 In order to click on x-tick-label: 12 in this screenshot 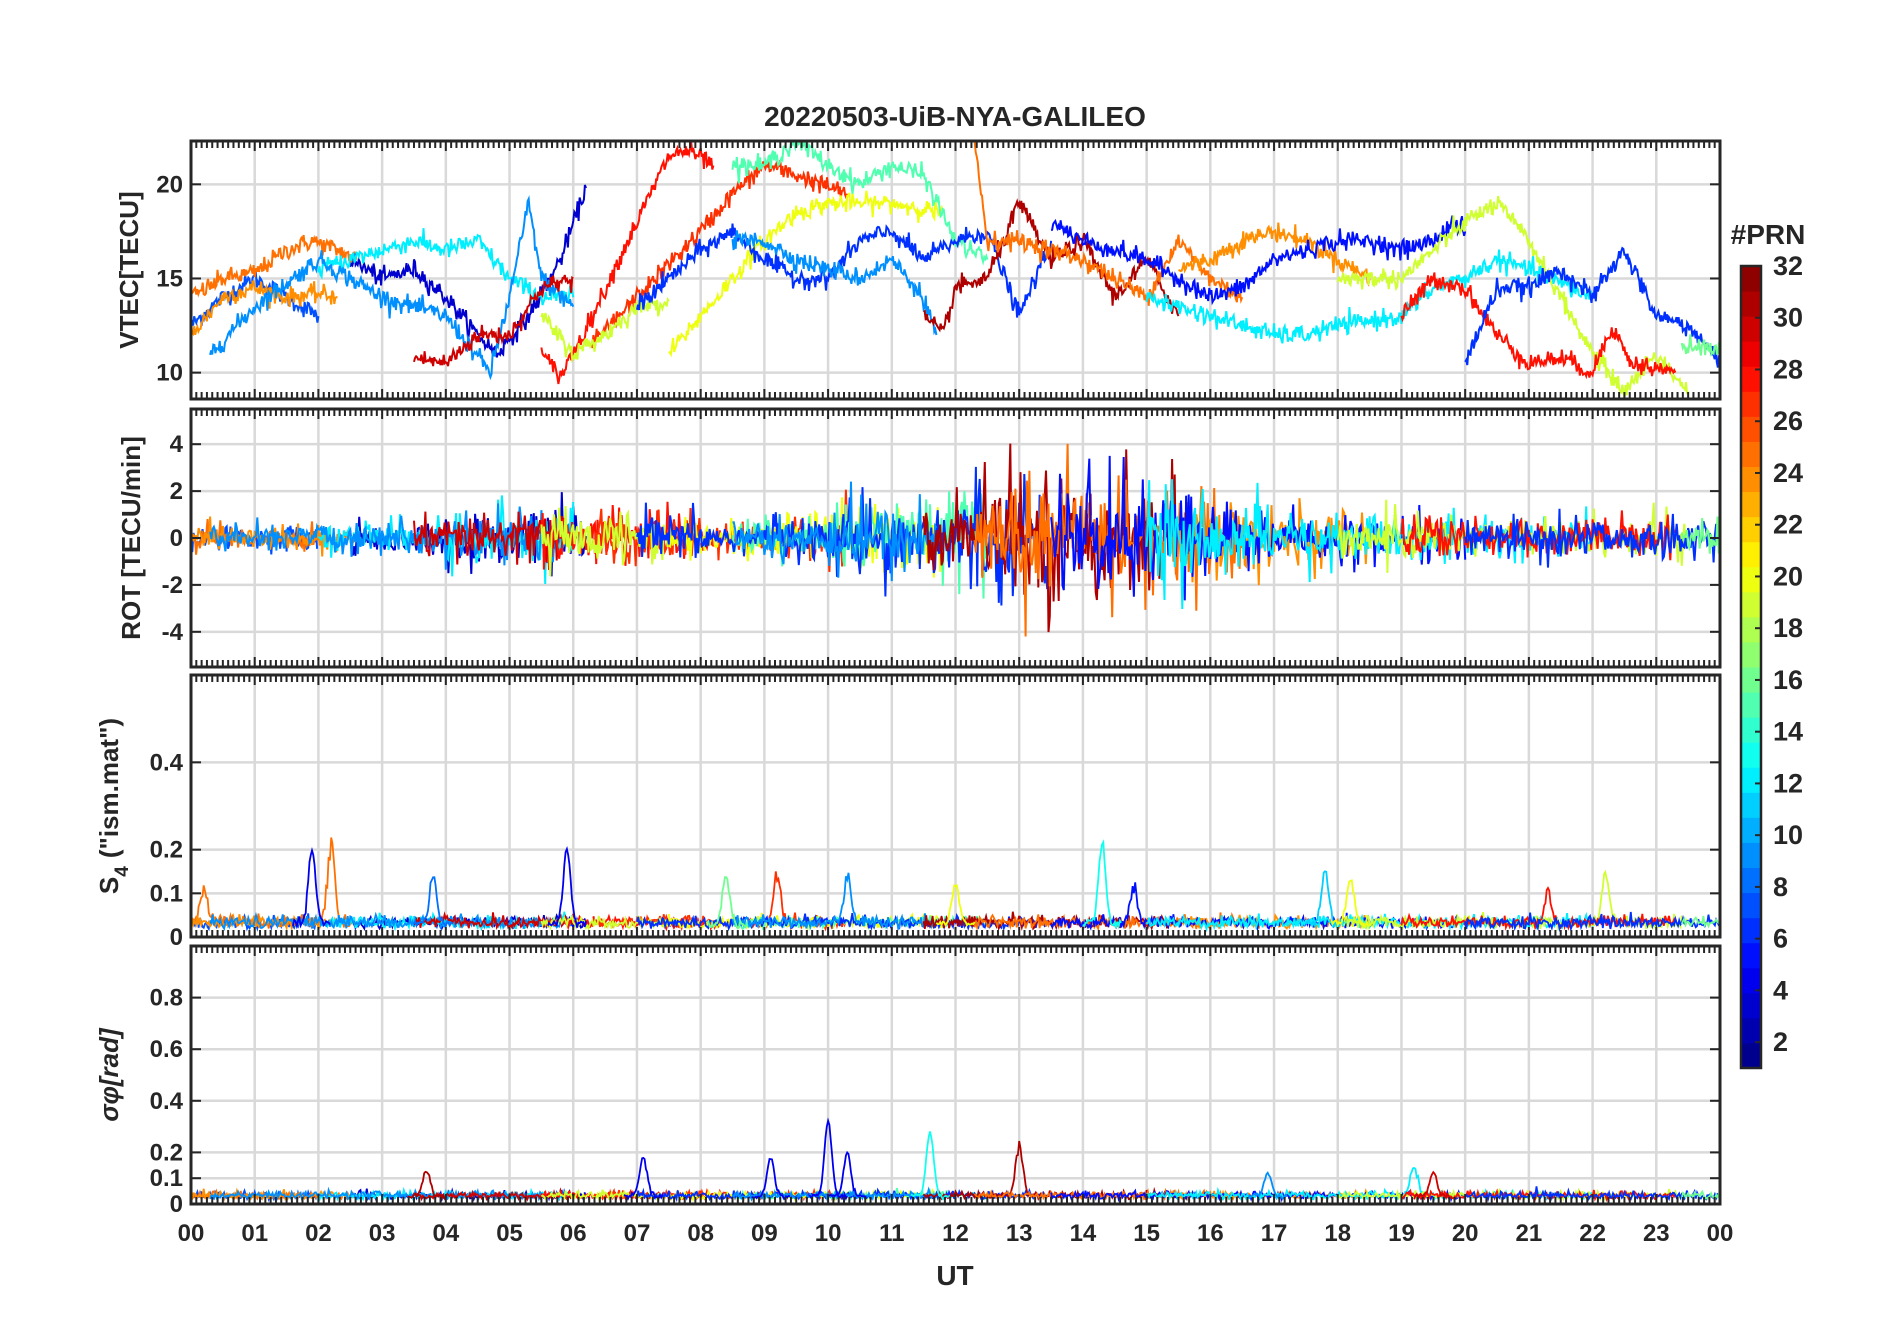, I will do `click(955, 1233)`.